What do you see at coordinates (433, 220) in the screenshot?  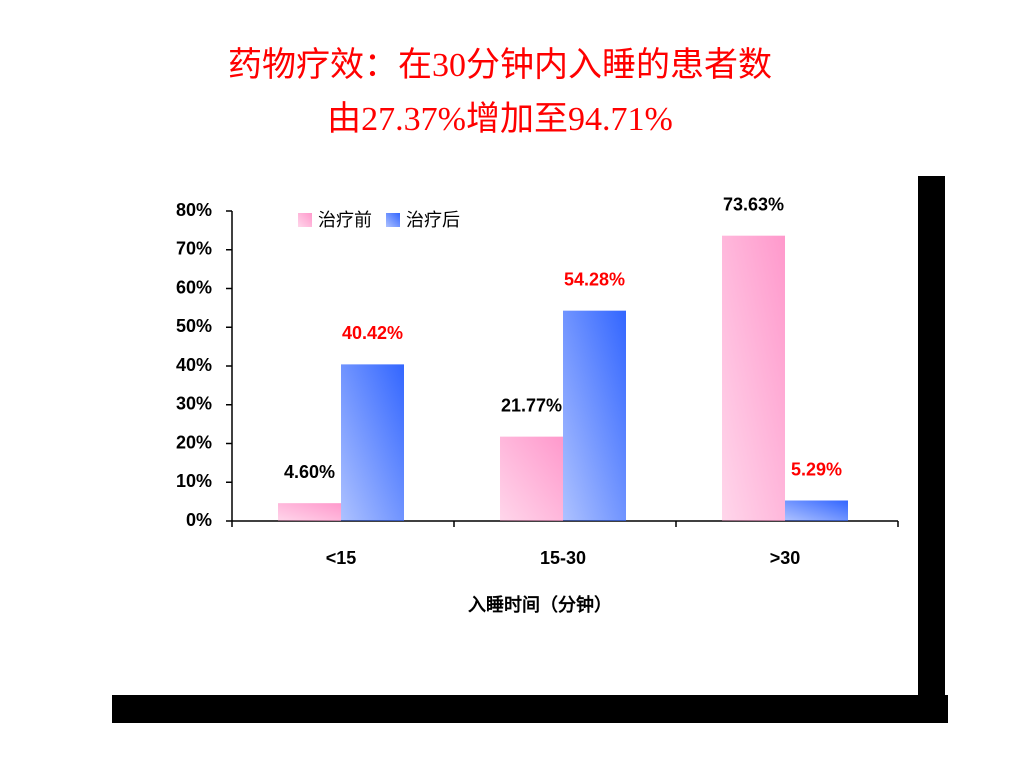 I see `legend-label: 治疗后` at bounding box center [433, 220].